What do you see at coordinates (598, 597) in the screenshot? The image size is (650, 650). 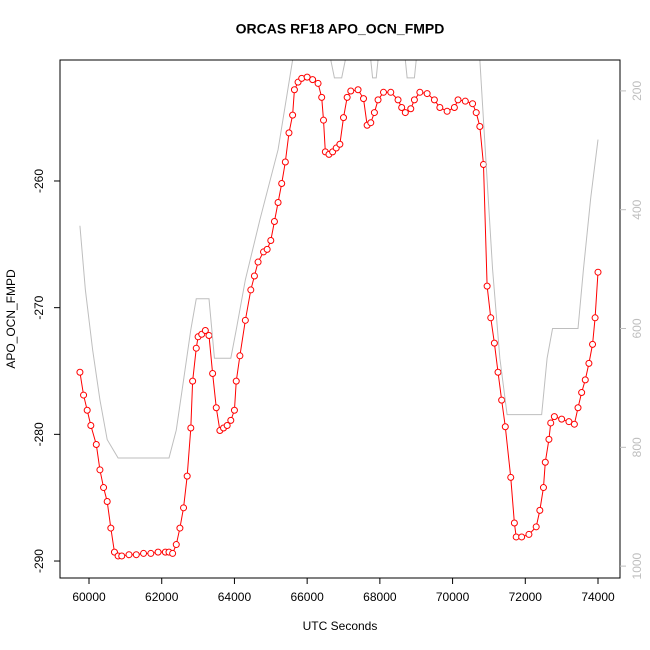 I see `x-tick-label: 74000` at bounding box center [598, 597].